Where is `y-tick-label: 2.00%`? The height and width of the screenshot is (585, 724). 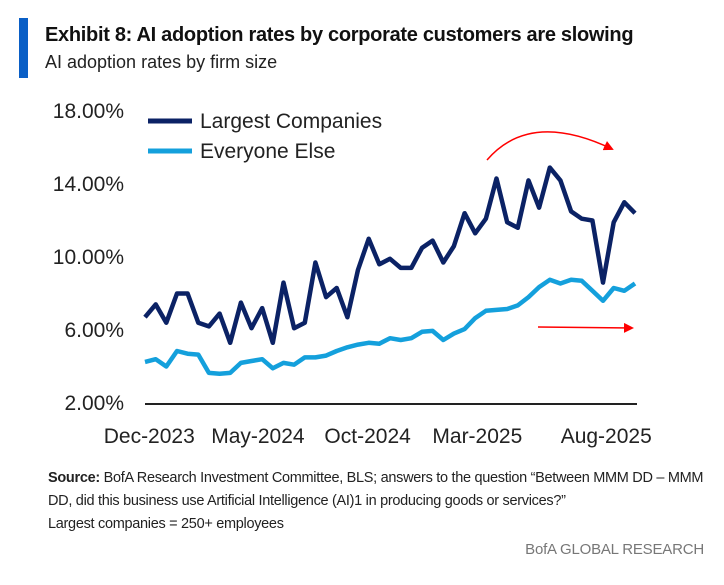 y-tick-label: 2.00% is located at coordinates (94, 403).